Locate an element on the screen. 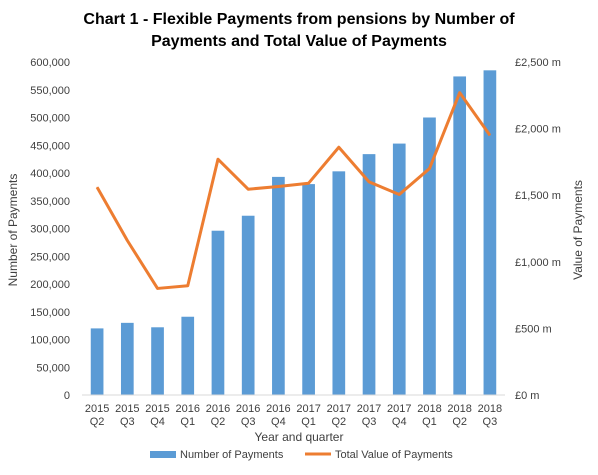 This screenshot has width=598, height=475. y-tick-label-right: £500 m is located at coordinates (533, 329).